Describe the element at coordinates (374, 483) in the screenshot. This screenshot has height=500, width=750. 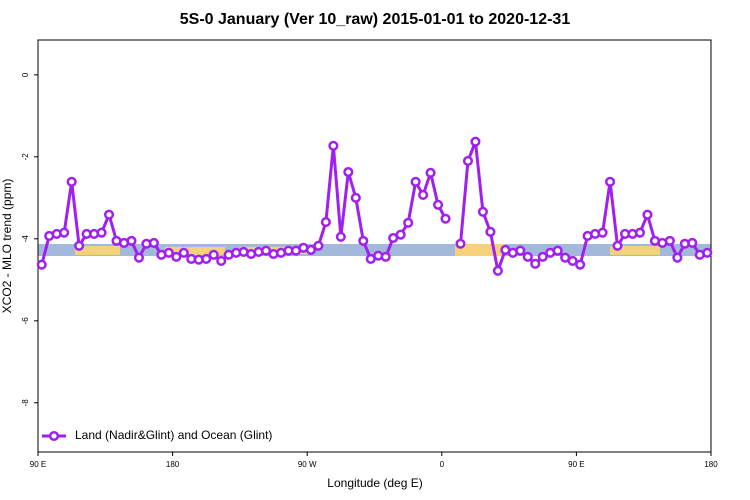
I see `x-axis-label: Longitude (deg E)` at that location.